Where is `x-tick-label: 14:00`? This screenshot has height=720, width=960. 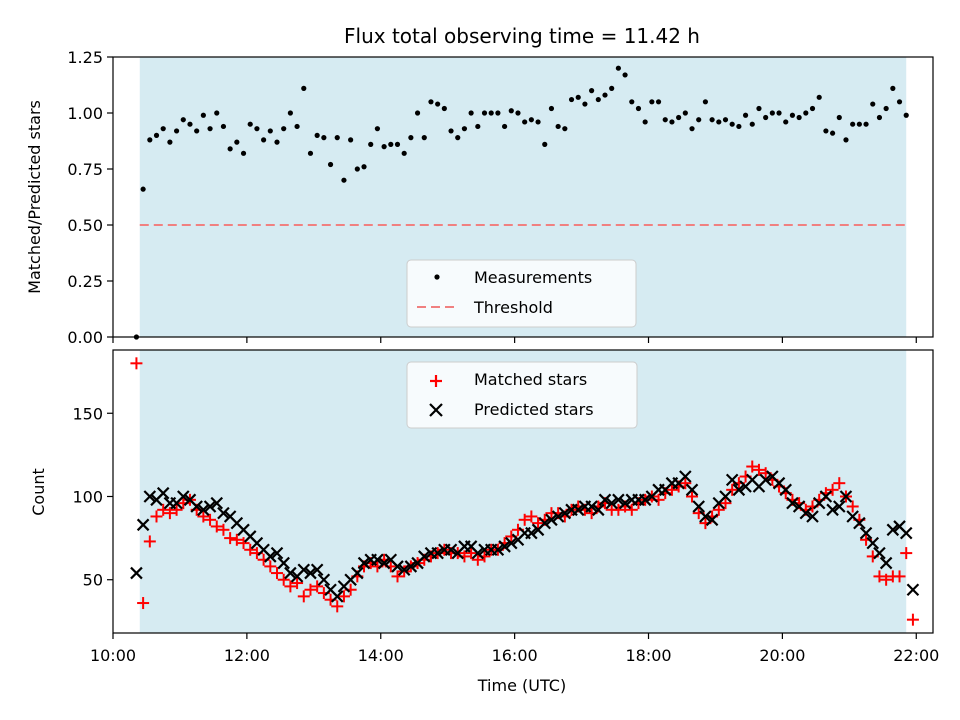
x-tick-label: 14:00 is located at coordinates (381, 655).